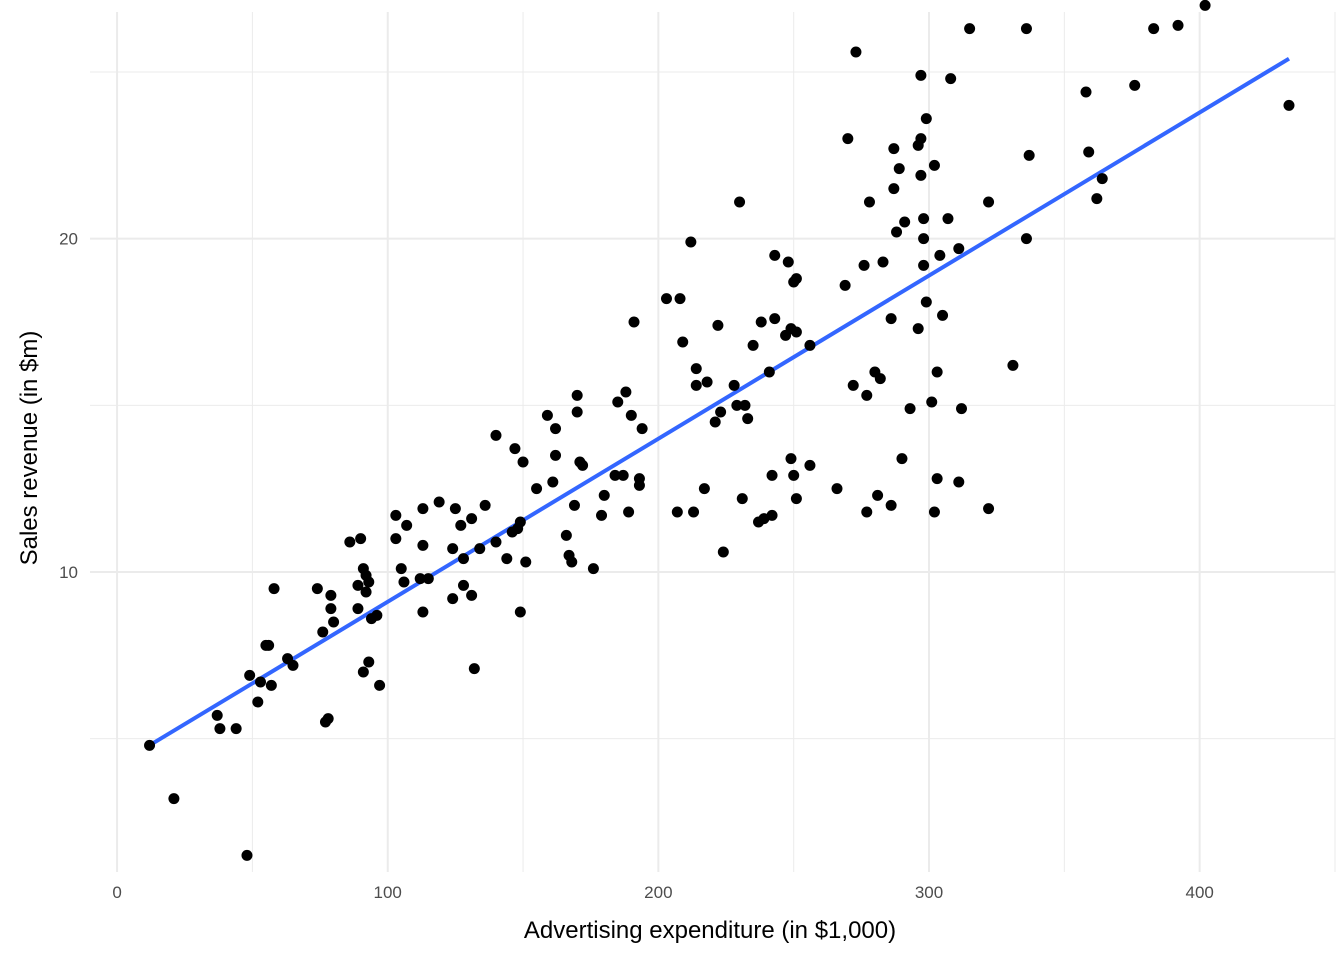  Describe the element at coordinates (388, 892) in the screenshot. I see `x-tick-label: 100` at that location.